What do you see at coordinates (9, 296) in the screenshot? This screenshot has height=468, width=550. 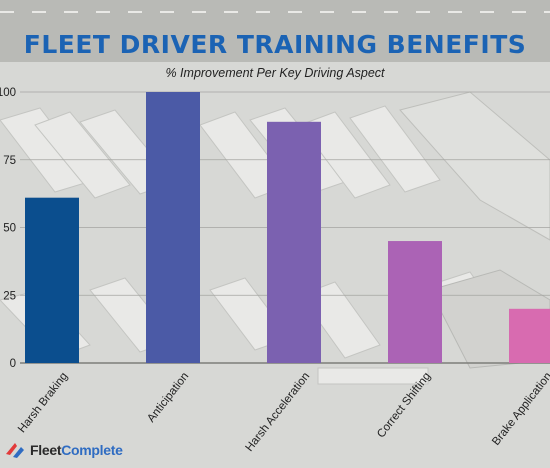 I see `y-tick-label: 25` at bounding box center [9, 296].